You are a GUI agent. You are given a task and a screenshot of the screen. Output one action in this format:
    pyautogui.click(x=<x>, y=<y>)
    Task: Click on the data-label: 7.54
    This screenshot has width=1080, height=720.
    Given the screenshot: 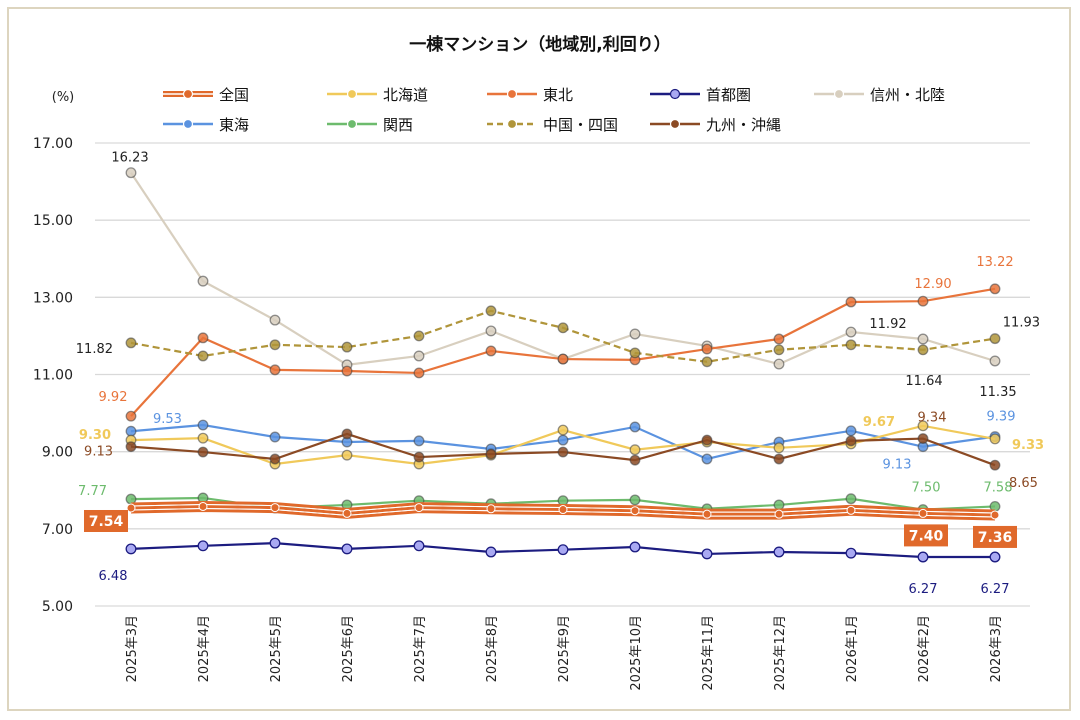 What is the action you would take?
    pyautogui.click(x=106, y=522)
    